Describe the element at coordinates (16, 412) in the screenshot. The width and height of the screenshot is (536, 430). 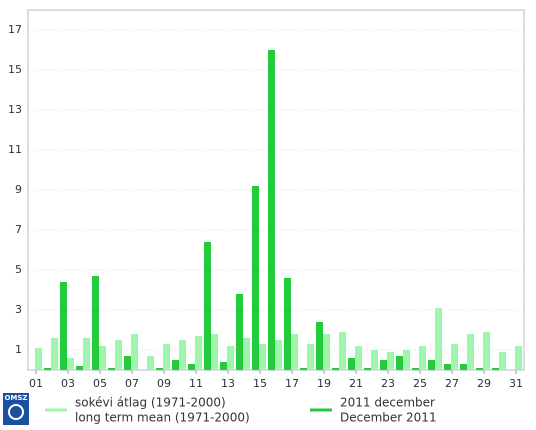
I see `logo-swirl` at that location.